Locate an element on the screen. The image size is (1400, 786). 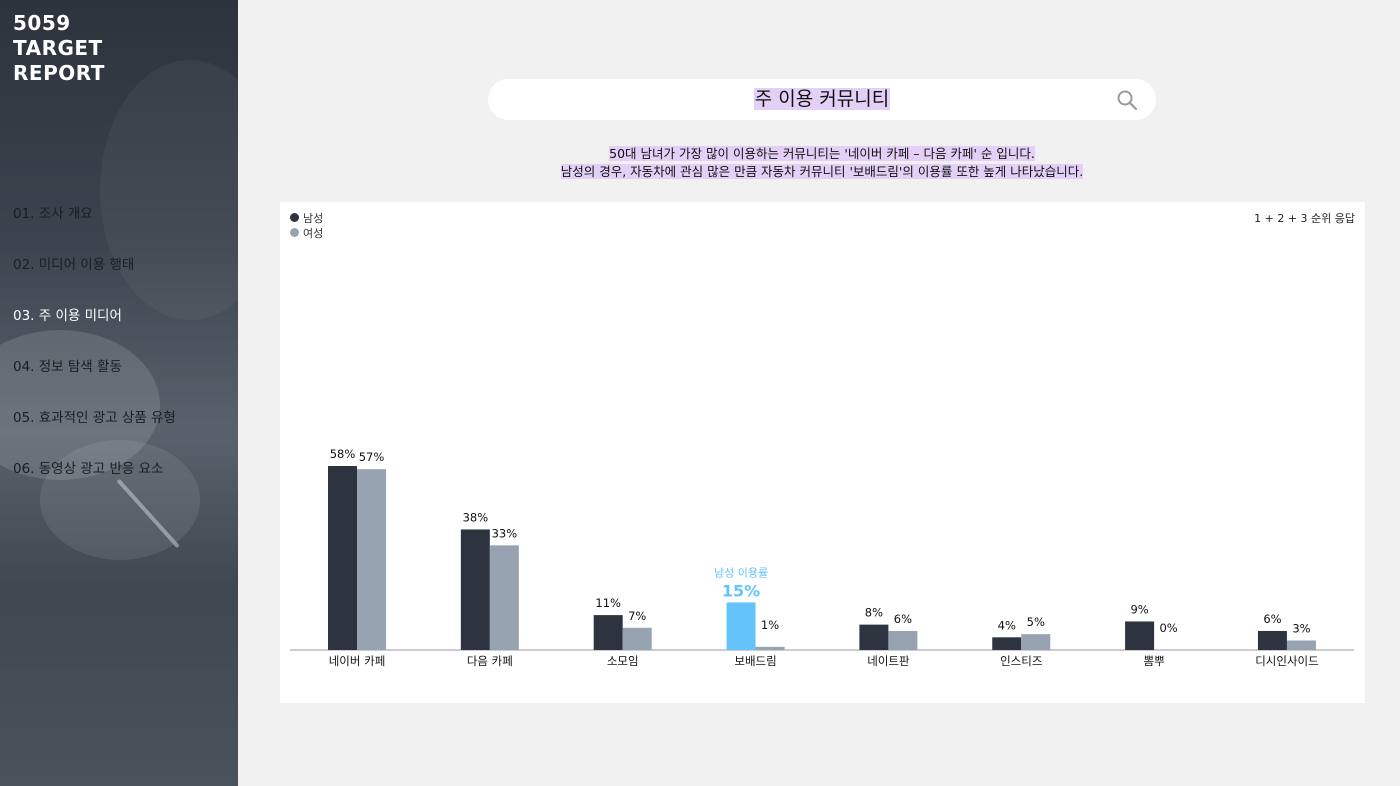
data-label-highlight: 15% is located at coordinates (741, 590).